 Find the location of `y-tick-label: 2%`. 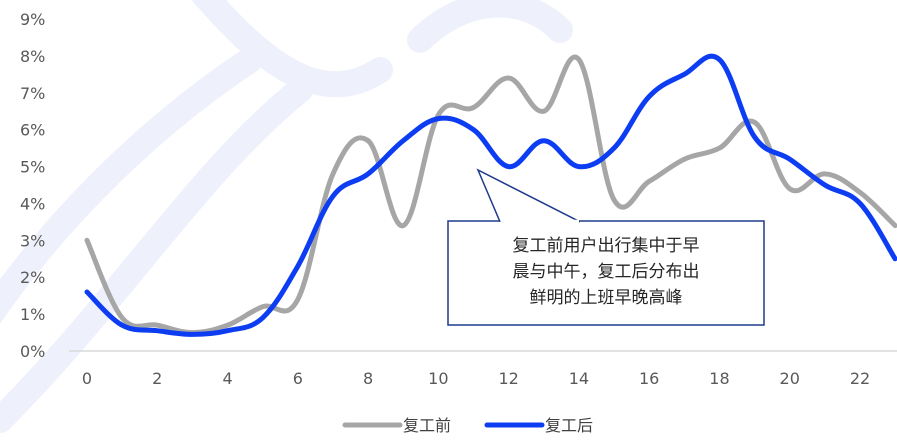

y-tick-label: 2% is located at coordinates (32, 277).